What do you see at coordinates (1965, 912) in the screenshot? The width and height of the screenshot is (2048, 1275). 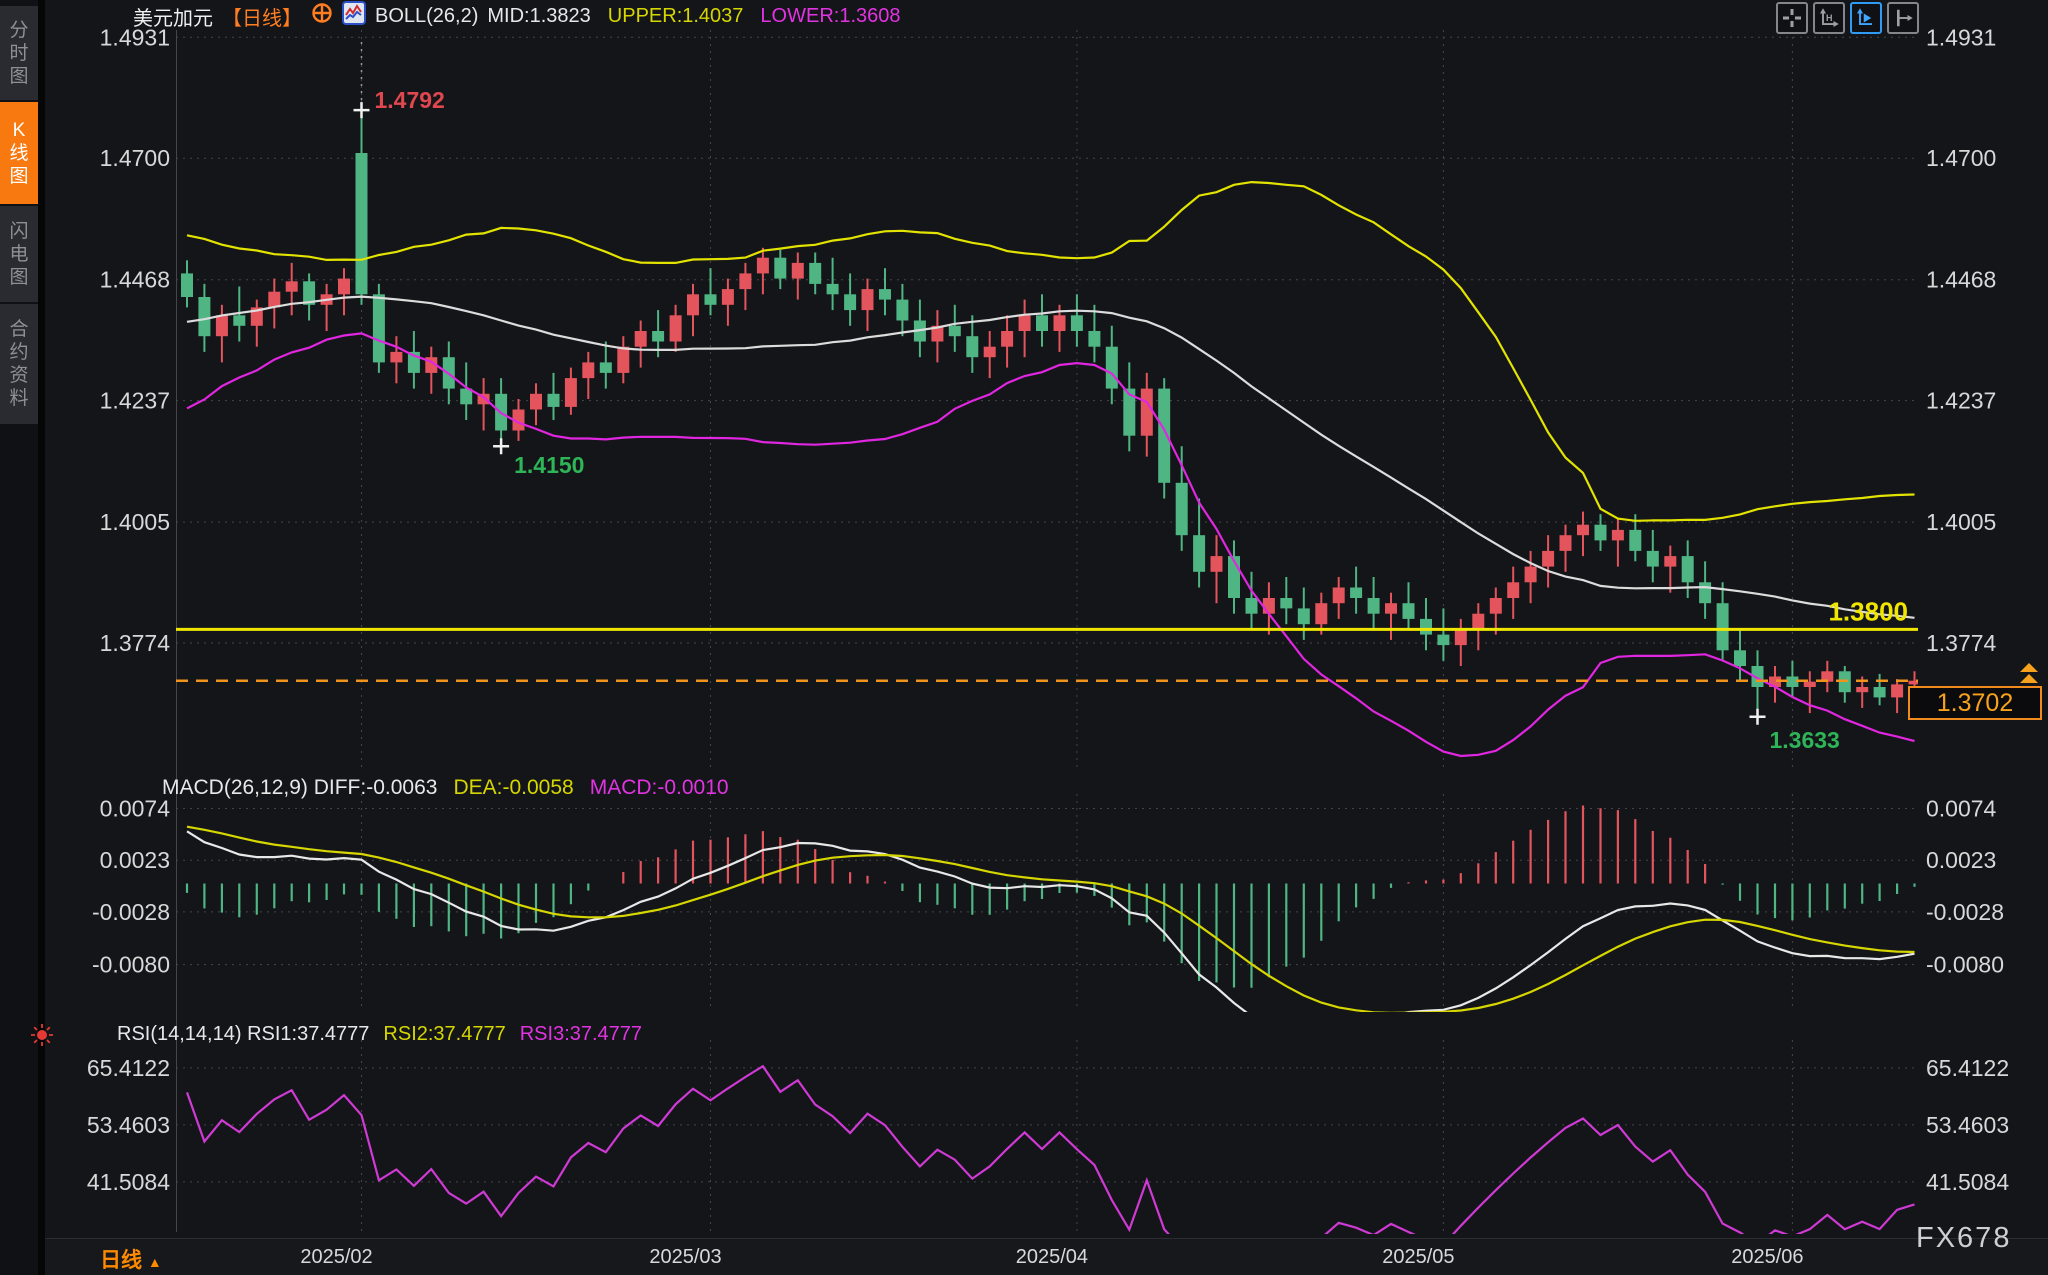 I see `y-axis-label-right: -0.0028` at bounding box center [1965, 912].